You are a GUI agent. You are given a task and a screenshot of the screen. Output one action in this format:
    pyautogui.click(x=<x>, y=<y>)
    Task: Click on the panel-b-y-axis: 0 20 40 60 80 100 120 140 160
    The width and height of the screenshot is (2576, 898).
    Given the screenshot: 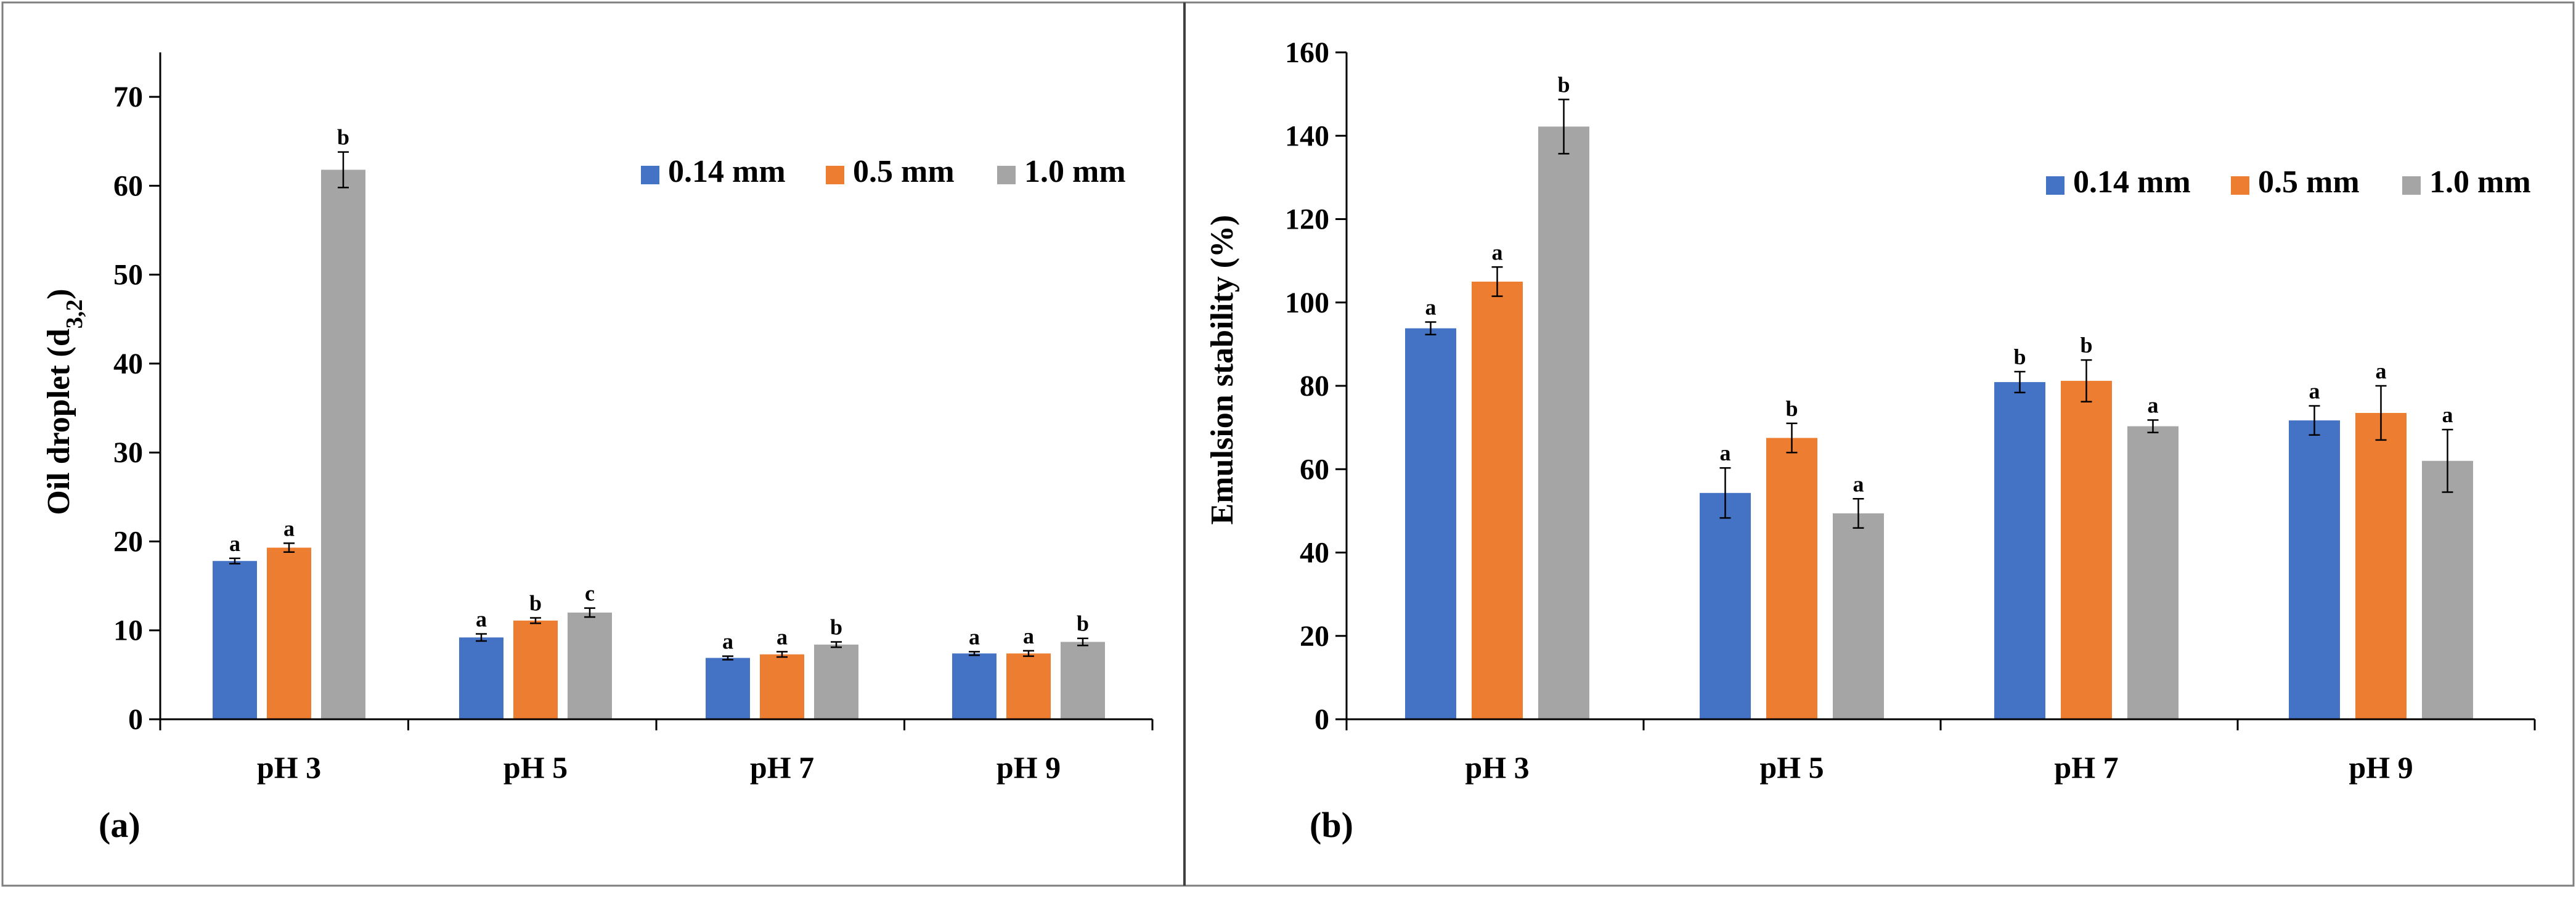 What is the action you would take?
    pyautogui.click(x=1316, y=386)
    